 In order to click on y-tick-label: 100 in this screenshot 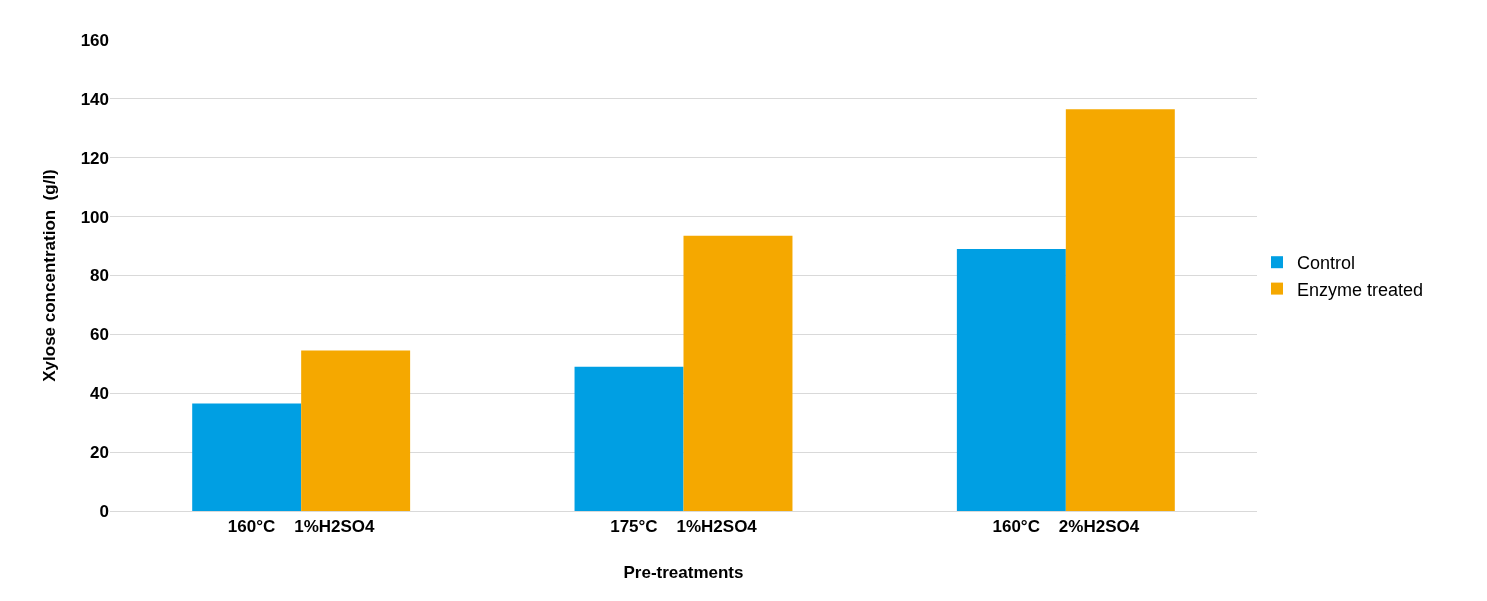, I will do `click(94, 217)`.